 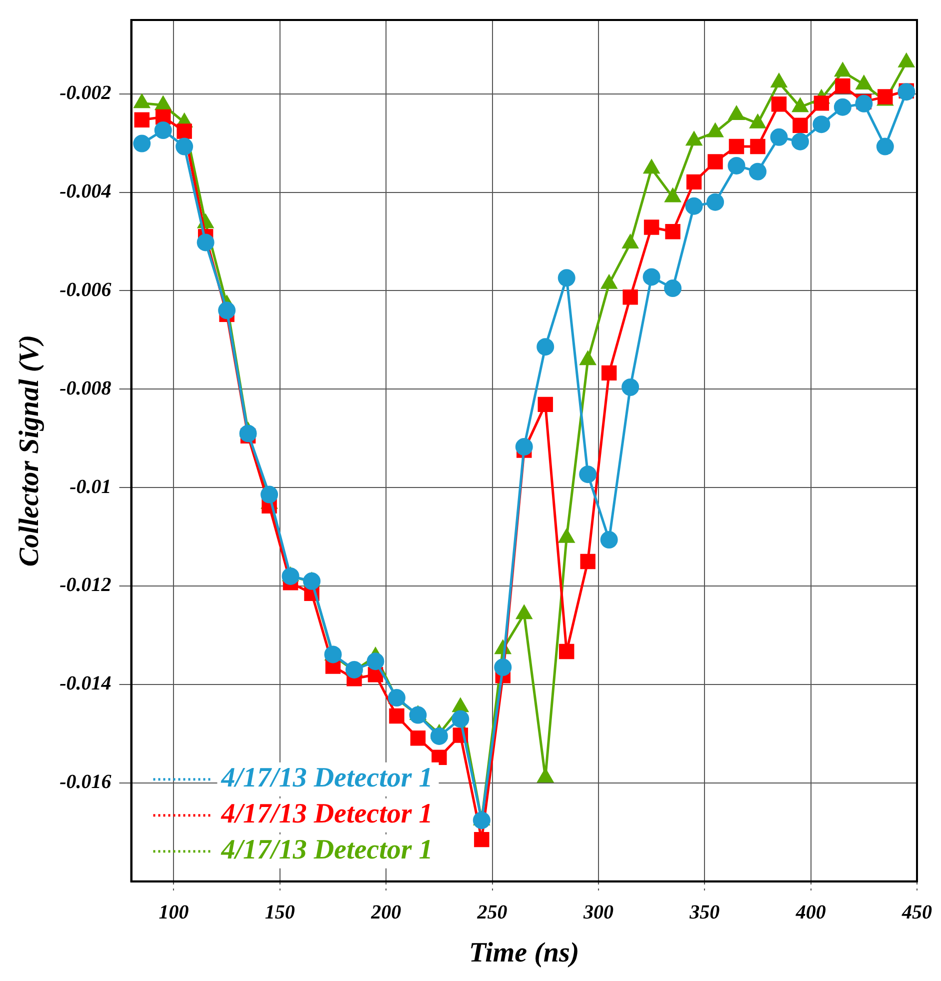 I want to click on y-tick-label: -0.012, so click(x=86, y=585).